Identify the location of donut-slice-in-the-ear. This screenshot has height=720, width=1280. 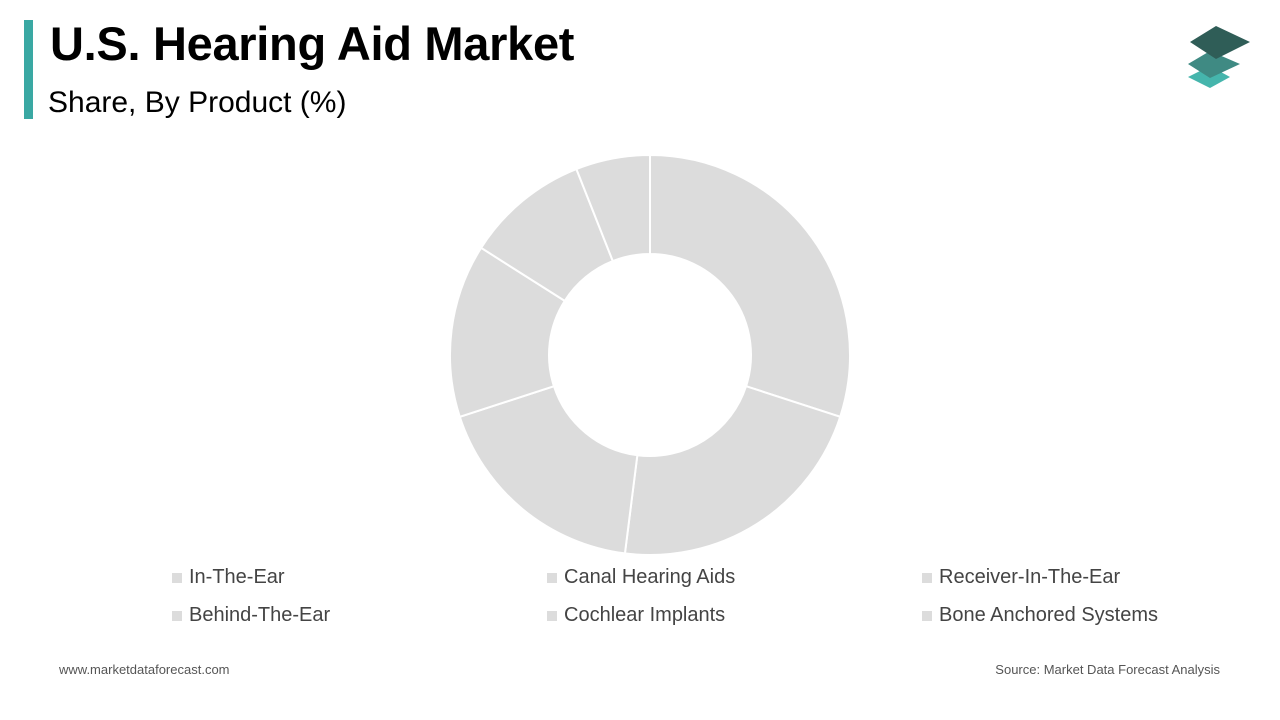
(750, 286).